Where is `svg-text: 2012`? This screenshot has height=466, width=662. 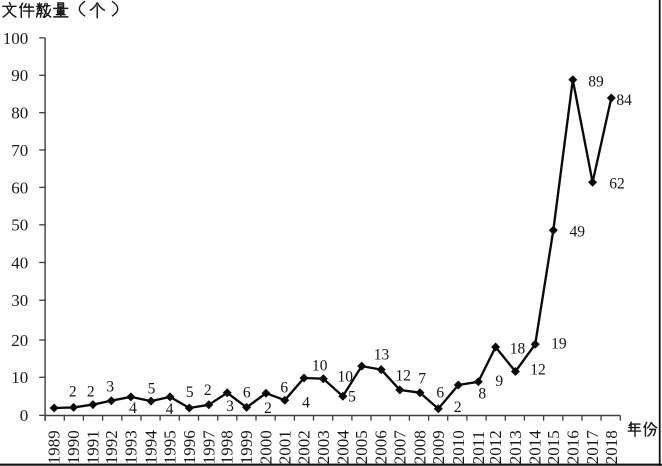
svg-text: 2012 is located at coordinates (495, 447).